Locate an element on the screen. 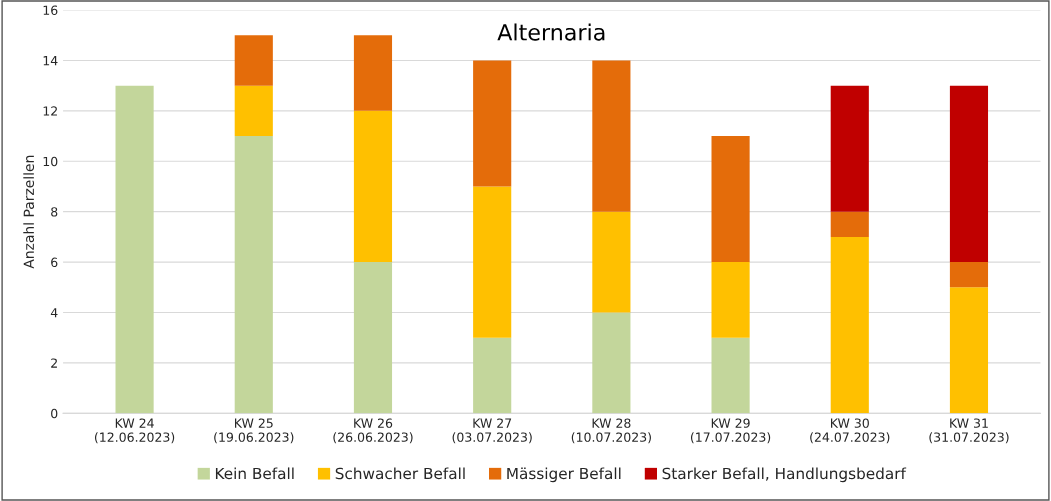 The height and width of the screenshot is (501, 1051). x-tick-label: KW 24 (12.06.2023) is located at coordinates (134, 431).